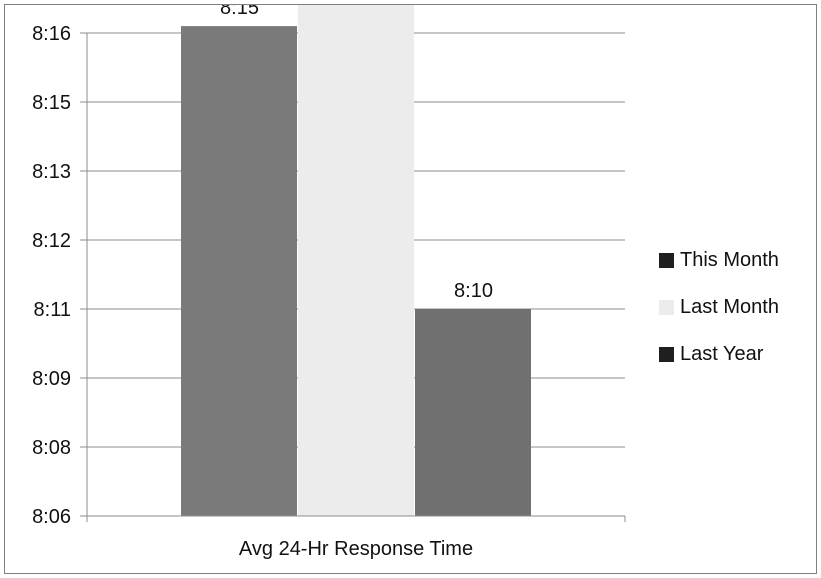 Image resolution: width=821 pixels, height=578 pixels. What do you see at coordinates (51, 172) in the screenshot?
I see `y-tick-label: 8:13` at bounding box center [51, 172].